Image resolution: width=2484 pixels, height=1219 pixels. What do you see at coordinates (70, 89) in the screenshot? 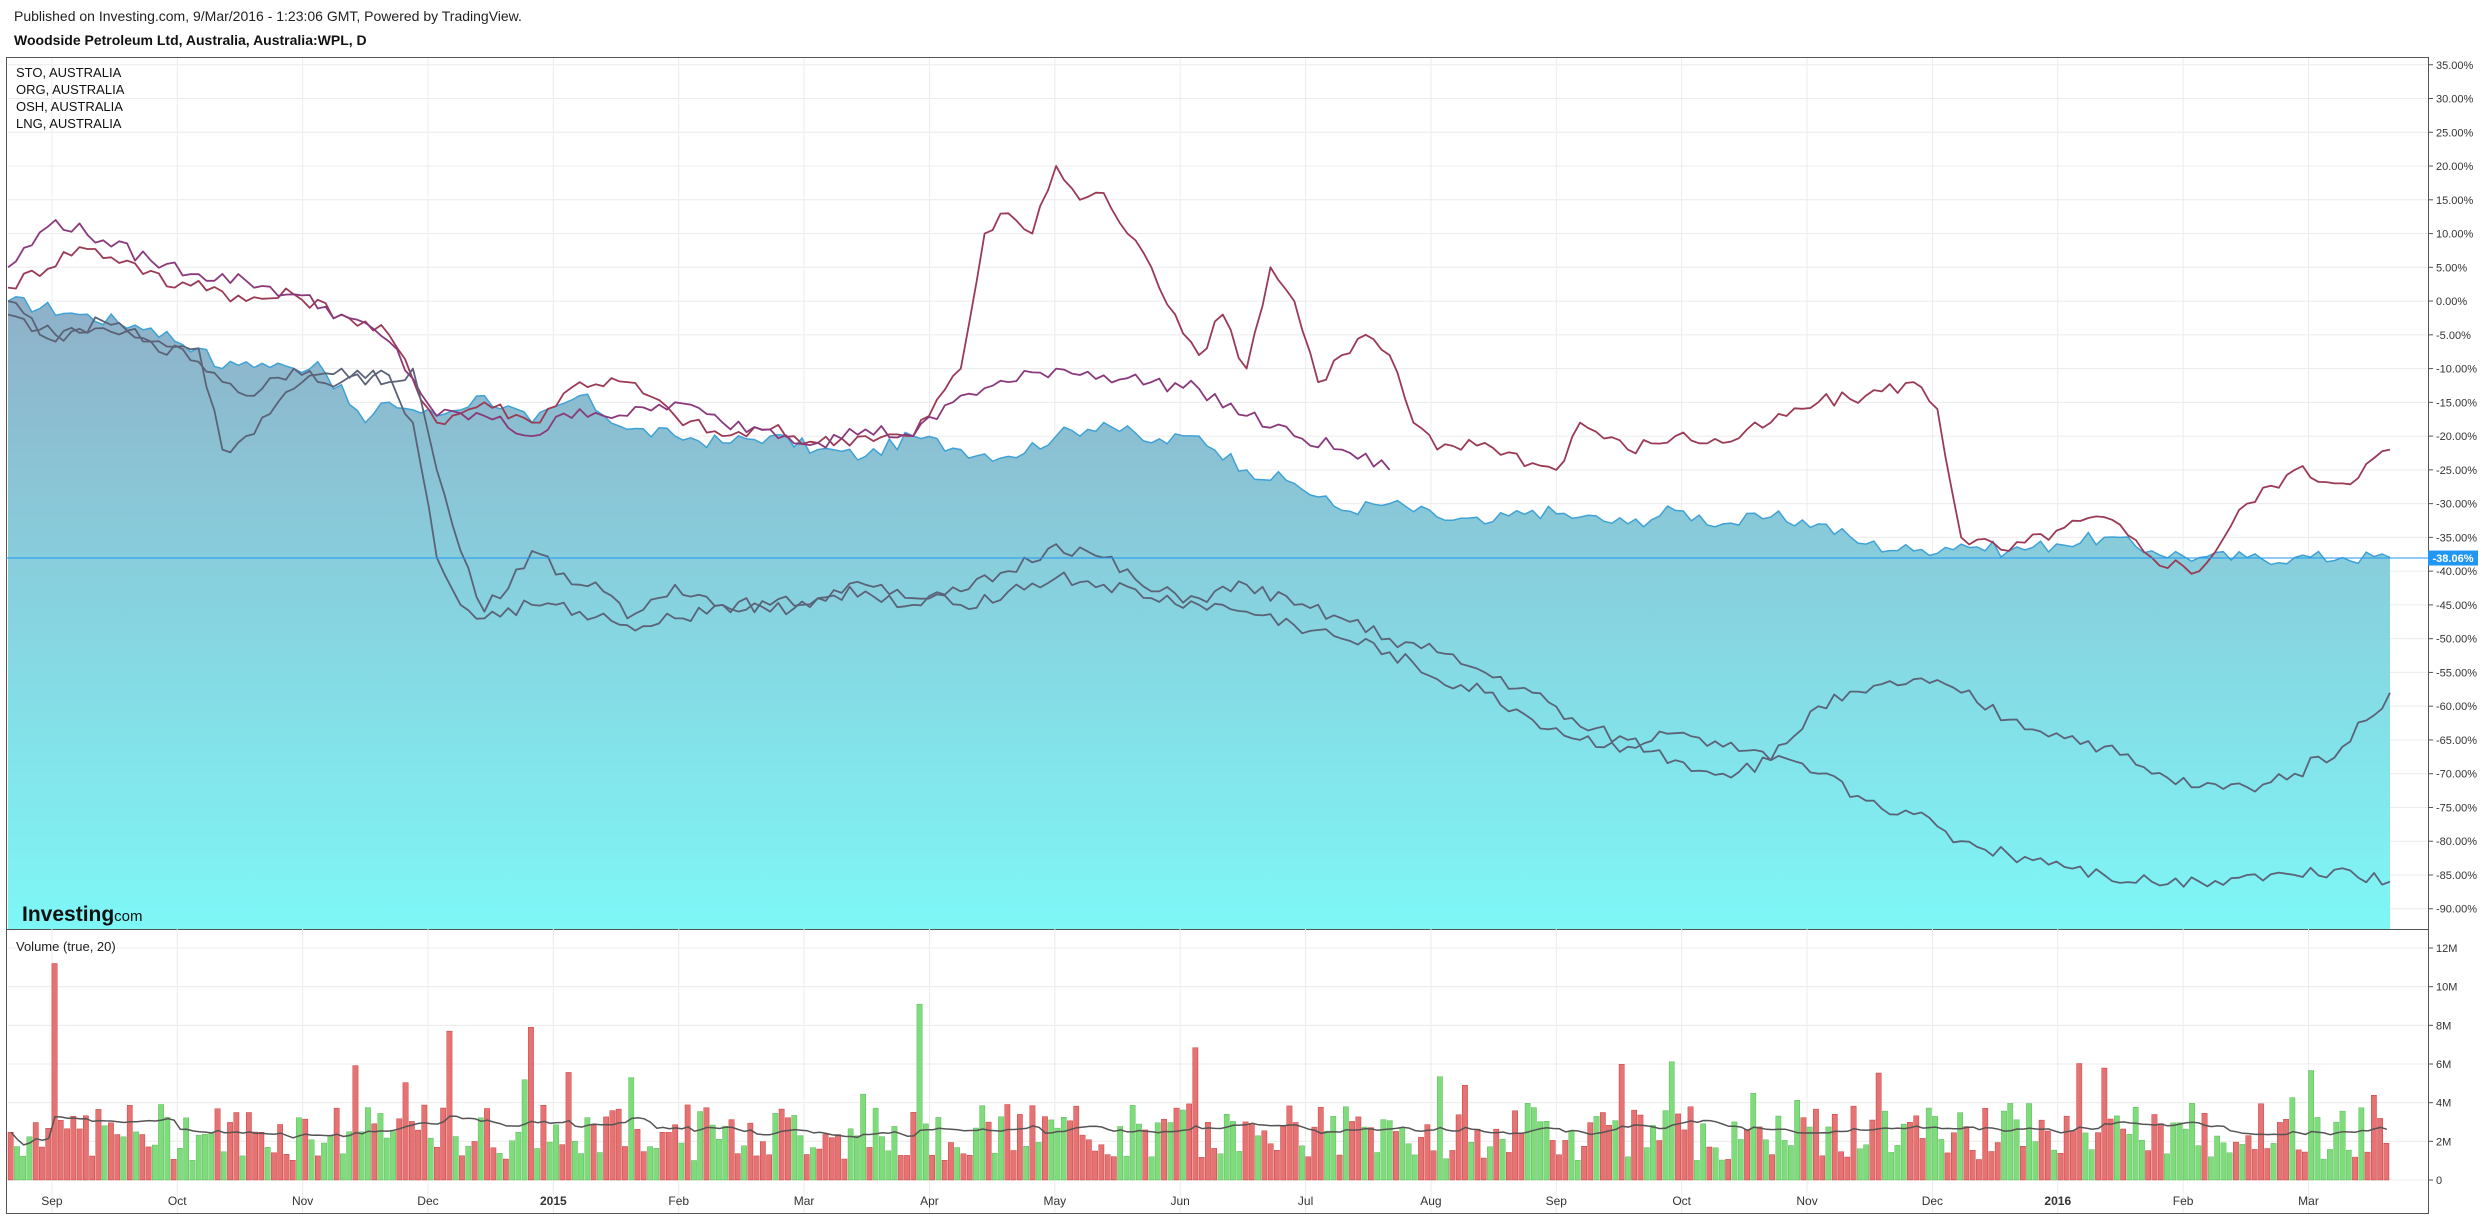
I see `legend-item-org: ORG, AUSTRALIA` at bounding box center [70, 89].